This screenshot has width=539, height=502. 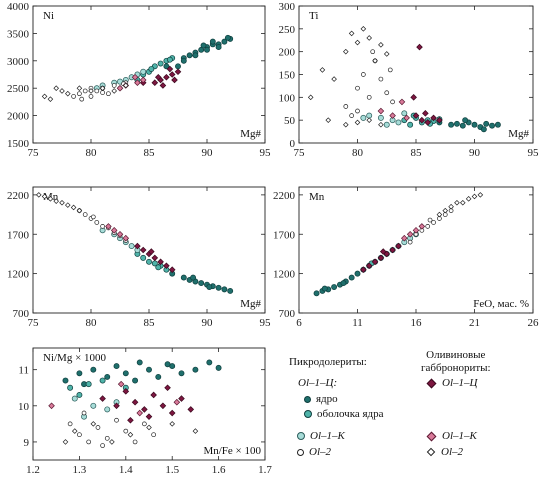 I want to click on legend-core-rim-label: оболочка ядра, so click(x=350, y=414).